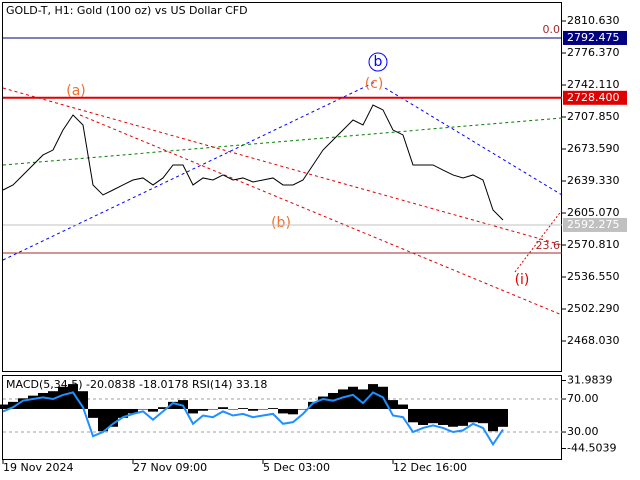 This screenshot has width=640, height=480. I want to click on level-label: 2792.475, so click(593, 37).